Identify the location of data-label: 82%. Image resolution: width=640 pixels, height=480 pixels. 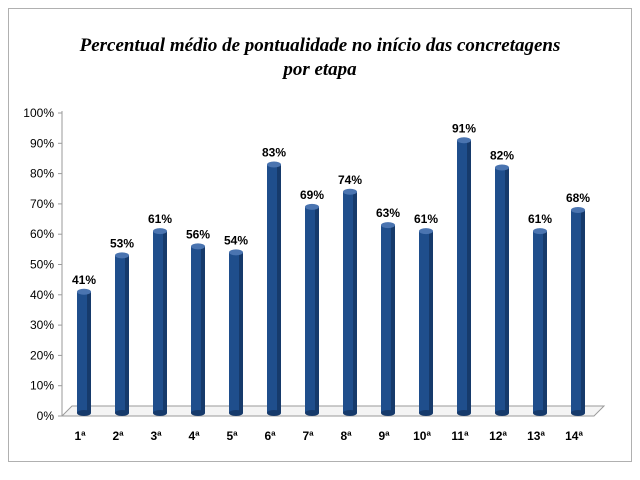
(502, 156).